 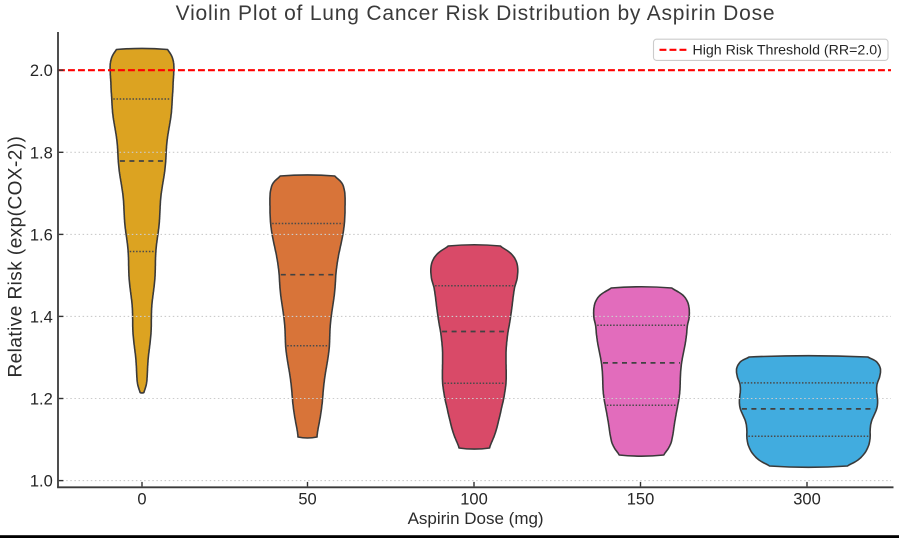 I want to click on svg-text: High Risk Threshold (RR=2.0), so click(x=787, y=51).